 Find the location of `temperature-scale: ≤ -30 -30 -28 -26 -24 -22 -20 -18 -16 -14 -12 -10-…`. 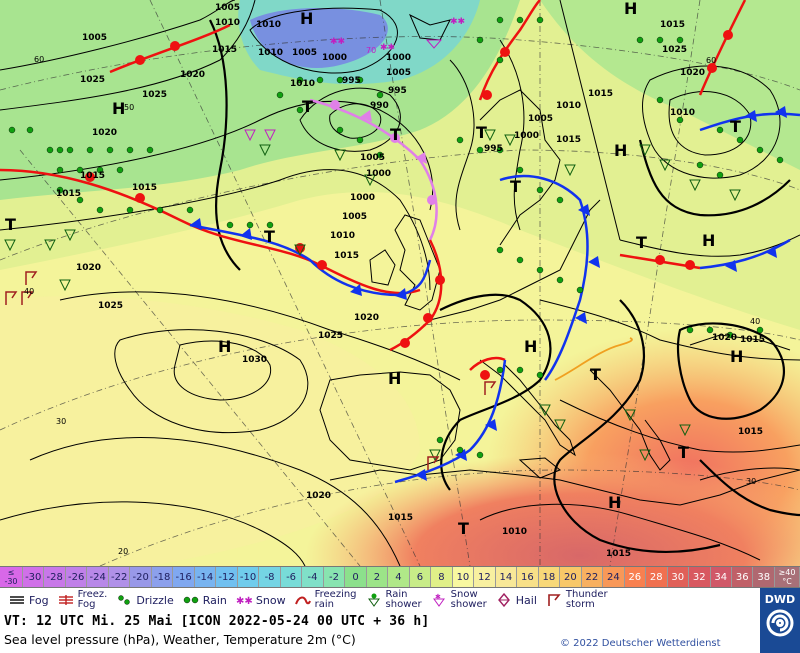

temperature-scale: ≤ -30 -30 -28 -26 -24 -22 -20 -18 -16 -14 -12 -10-… is located at coordinates (400, 577).